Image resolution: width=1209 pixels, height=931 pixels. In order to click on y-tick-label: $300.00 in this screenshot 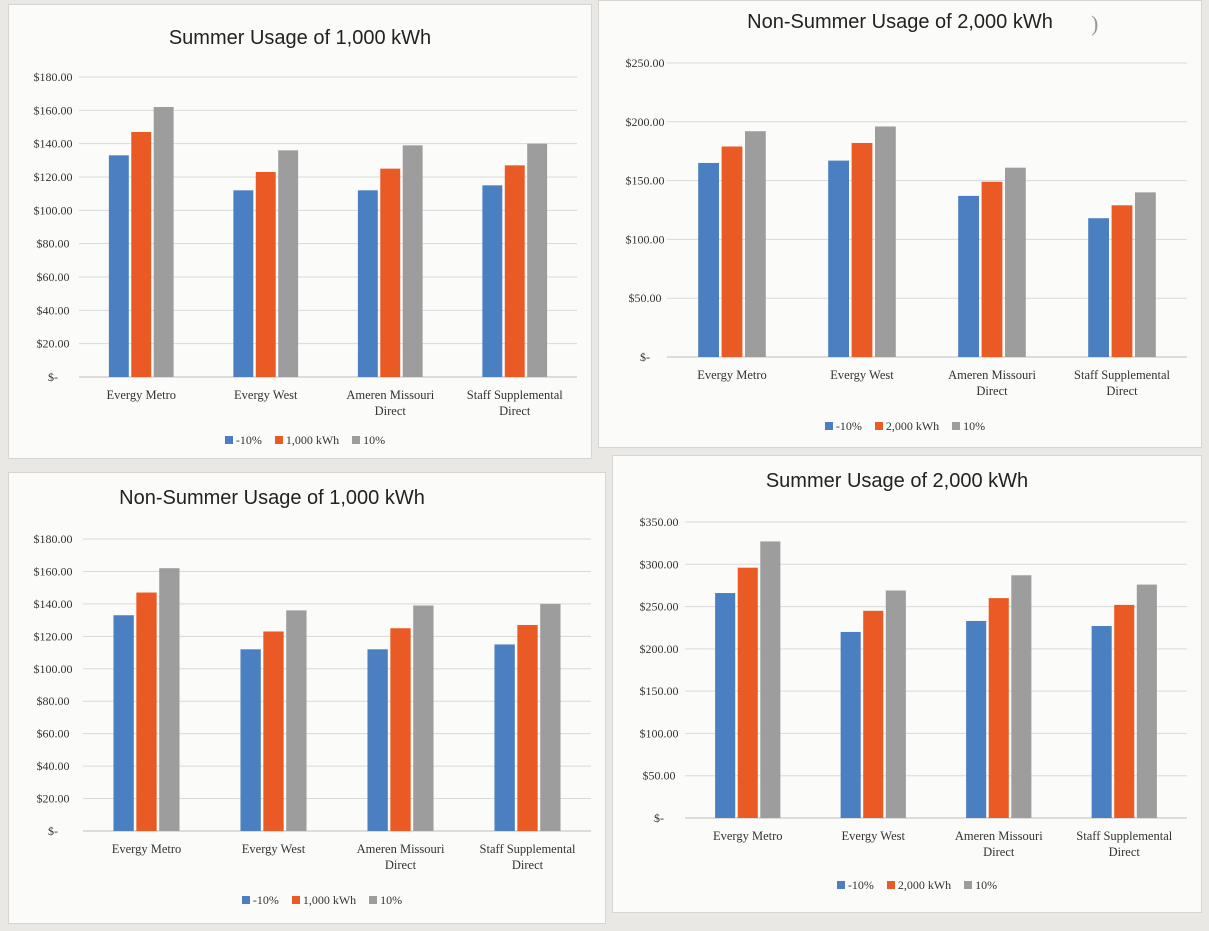, I will do `click(659, 564)`.